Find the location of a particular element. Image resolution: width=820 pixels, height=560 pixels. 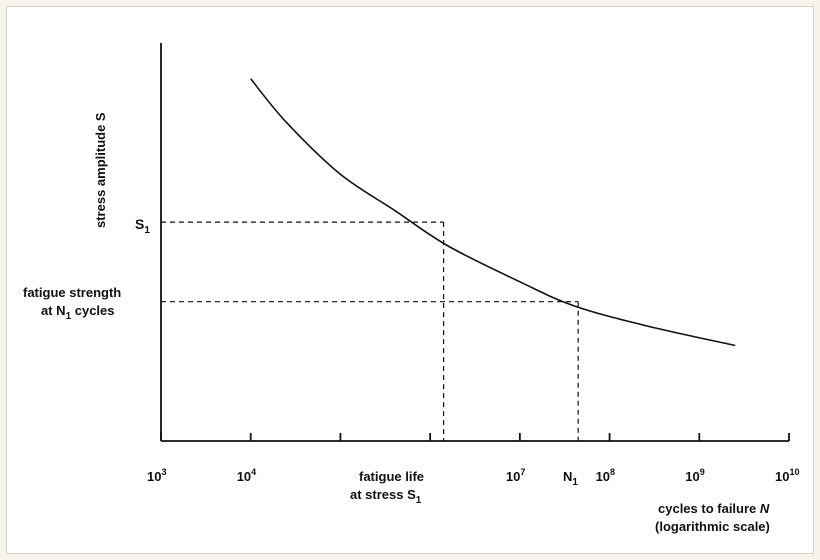

fatigue-life-label: fatigue life is located at coordinates (391, 476).